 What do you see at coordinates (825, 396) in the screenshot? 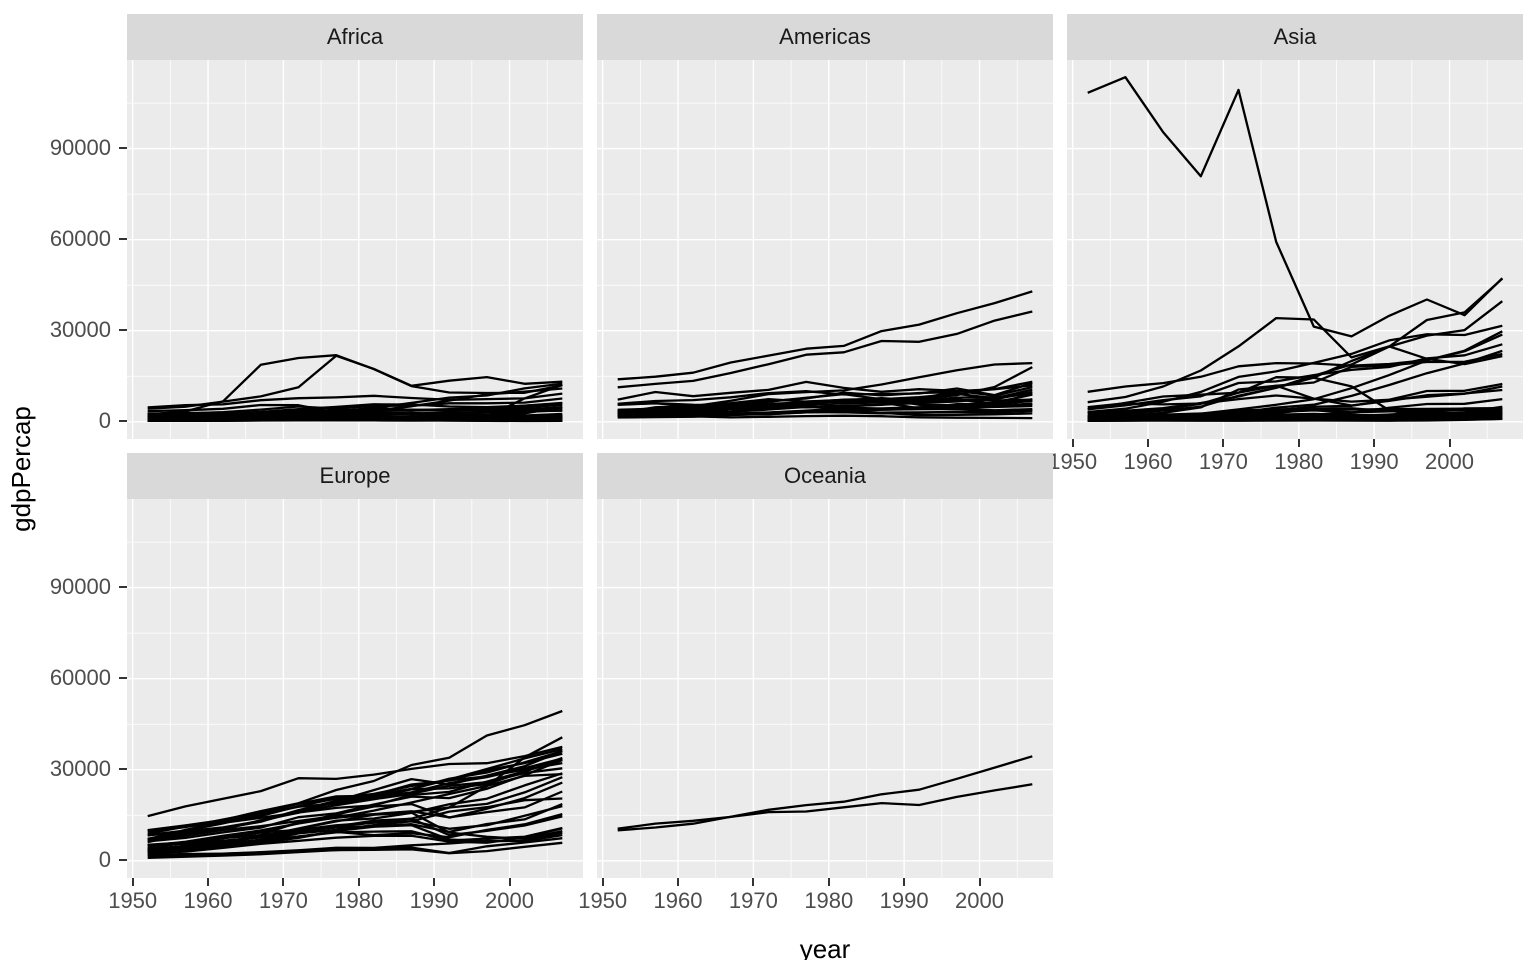
I see `line-uruguay` at bounding box center [825, 396].